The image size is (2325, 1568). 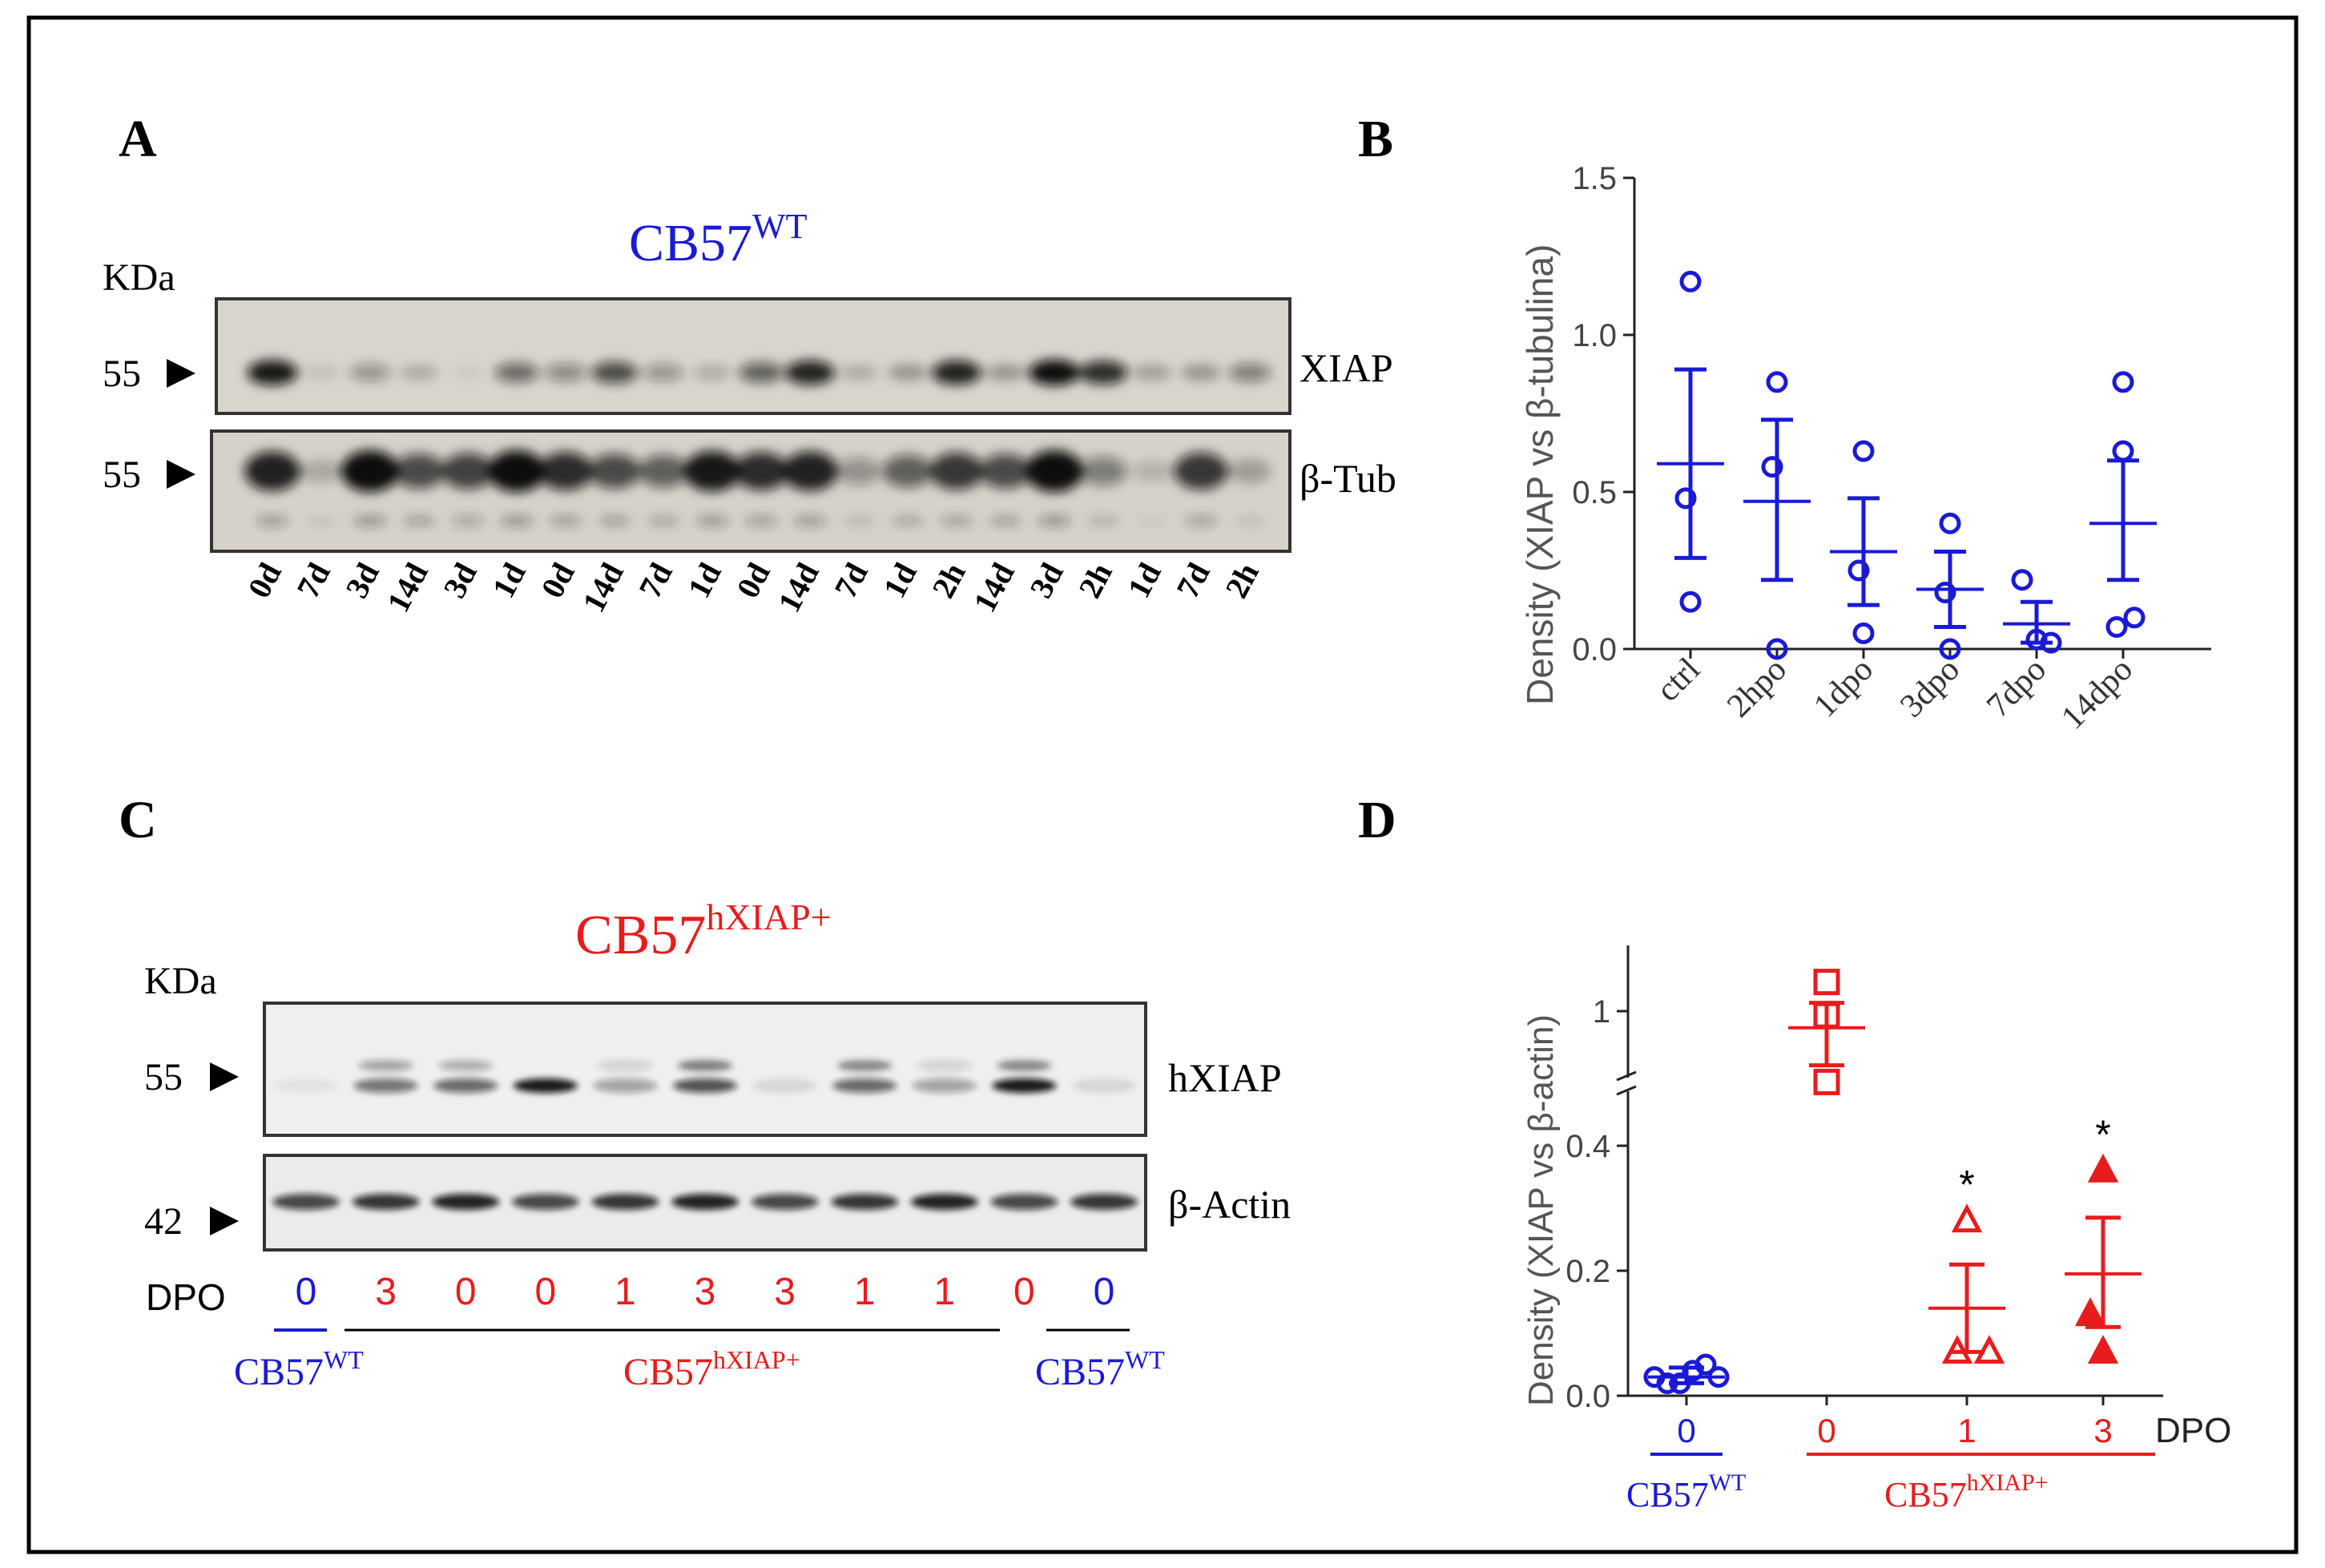 I want to click on group-c-mid-main: CB57, so click(x=668, y=1372).